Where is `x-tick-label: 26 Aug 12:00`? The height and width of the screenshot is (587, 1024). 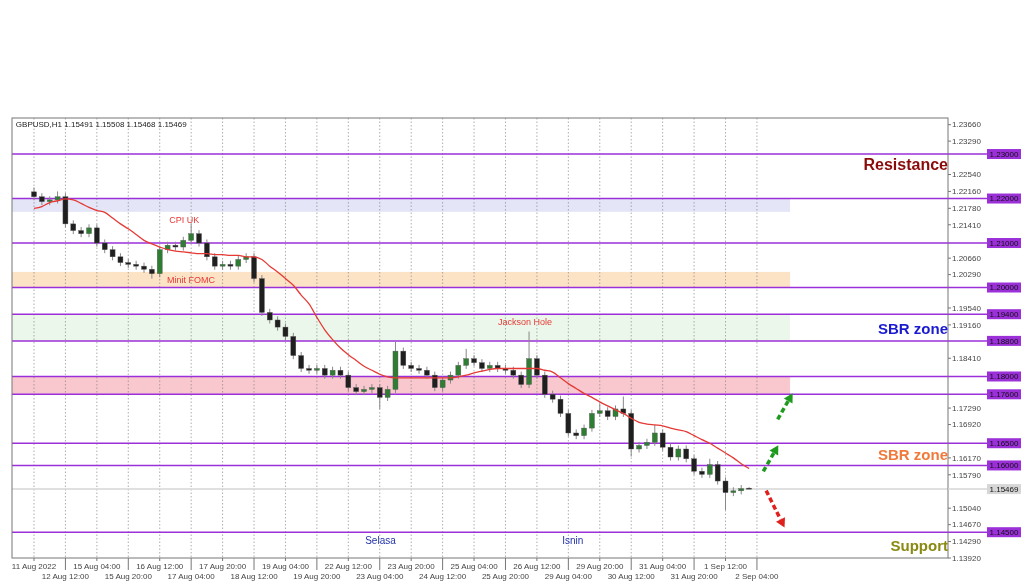
x-tick-label: 26 Aug 12:00 is located at coordinates (537, 566).